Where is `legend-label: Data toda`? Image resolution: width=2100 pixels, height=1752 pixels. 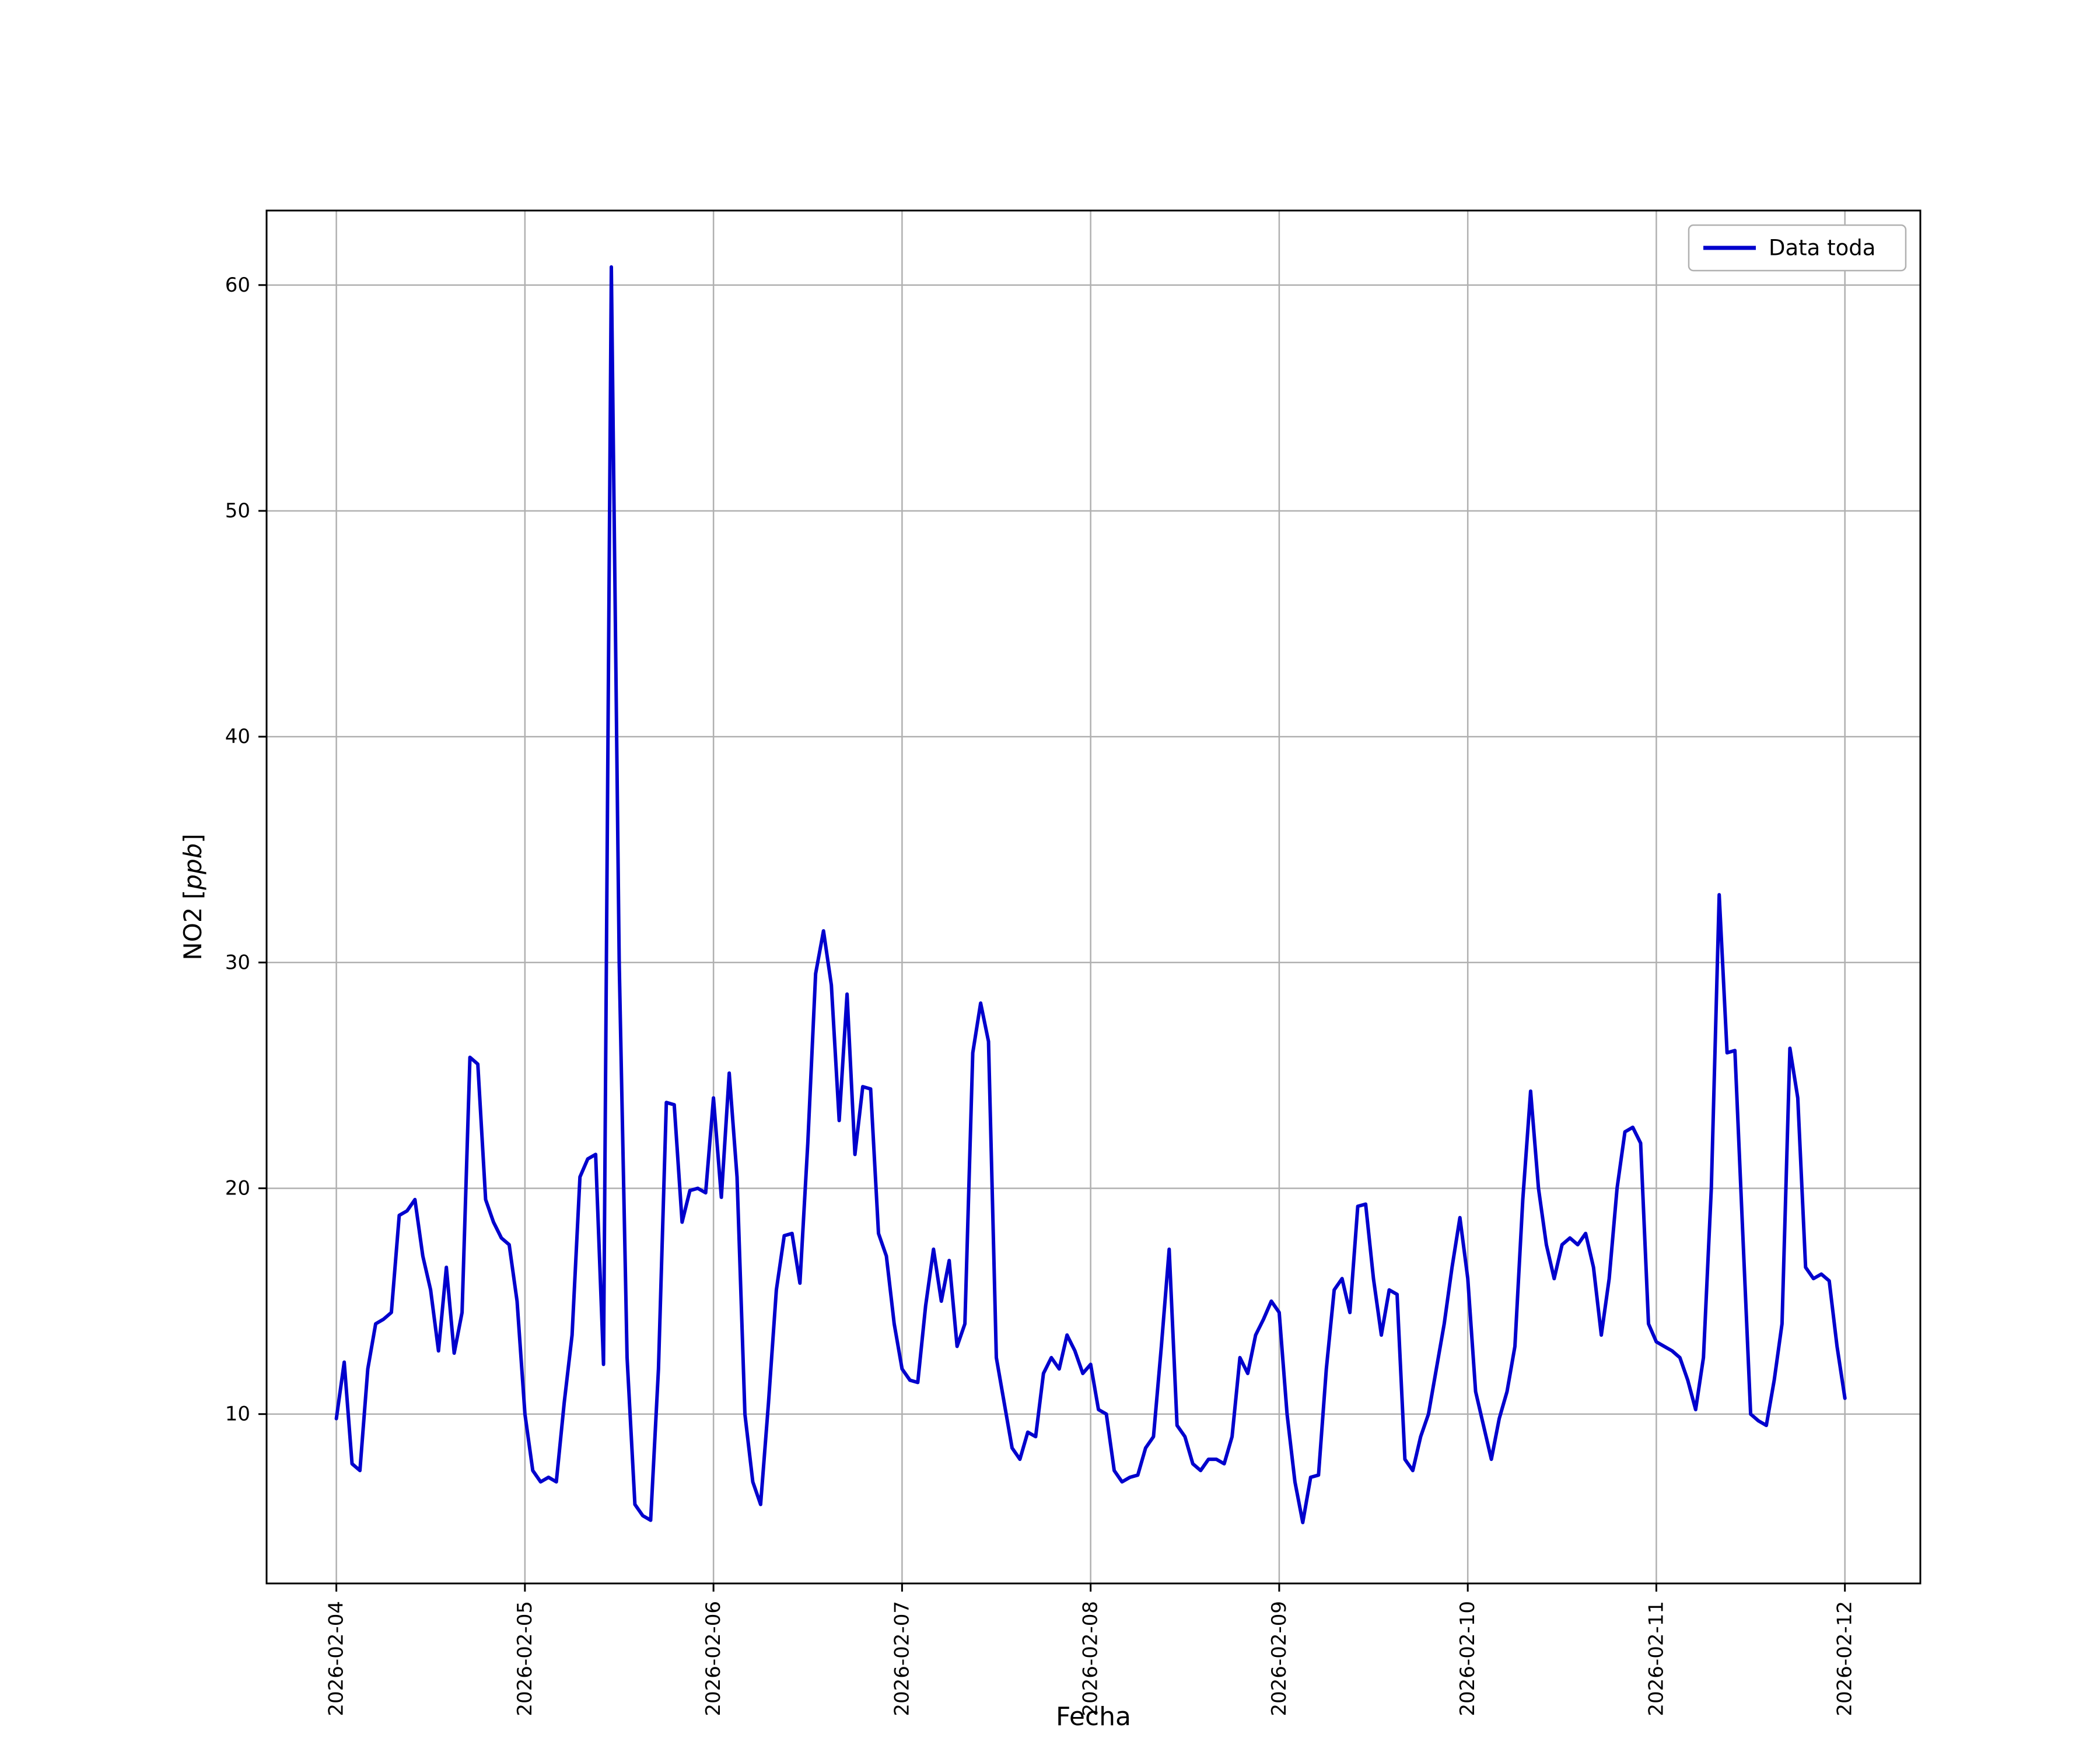 legend-label: Data toda is located at coordinates (1822, 248).